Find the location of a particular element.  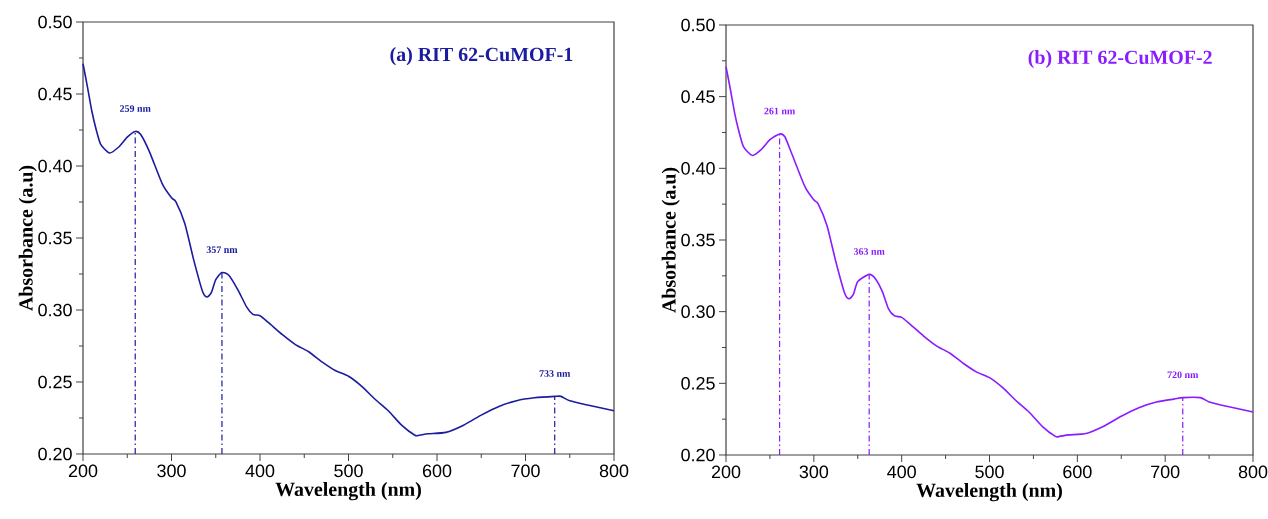

annotation: 259 nm is located at coordinates (135, 108).